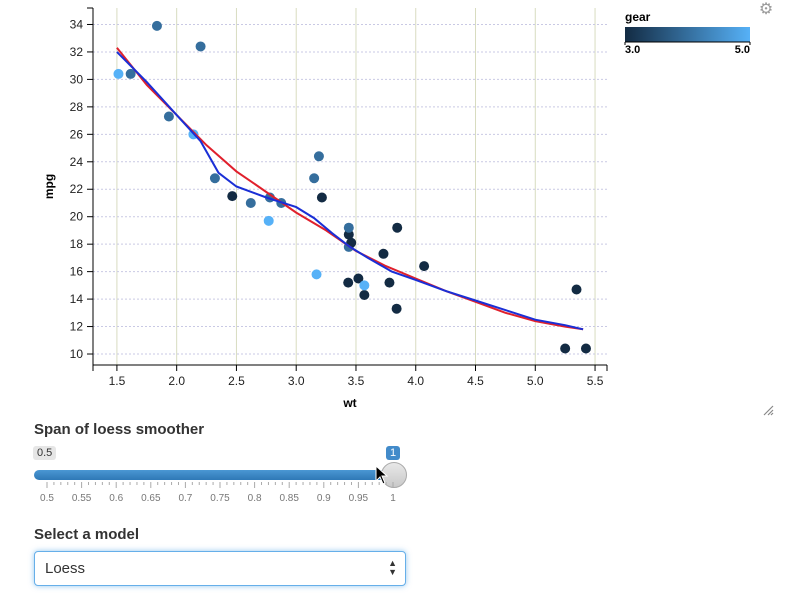  Describe the element at coordinates (220, 498) in the screenshot. I see `slider-grid-label: 0.75` at that location.